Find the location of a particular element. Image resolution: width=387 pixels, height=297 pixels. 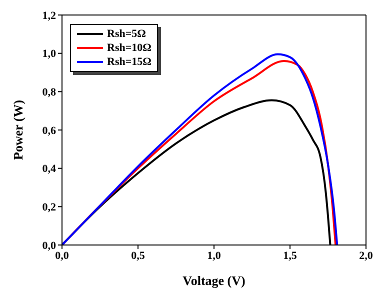

x-tick-label: 1,0 is located at coordinates (214, 256).